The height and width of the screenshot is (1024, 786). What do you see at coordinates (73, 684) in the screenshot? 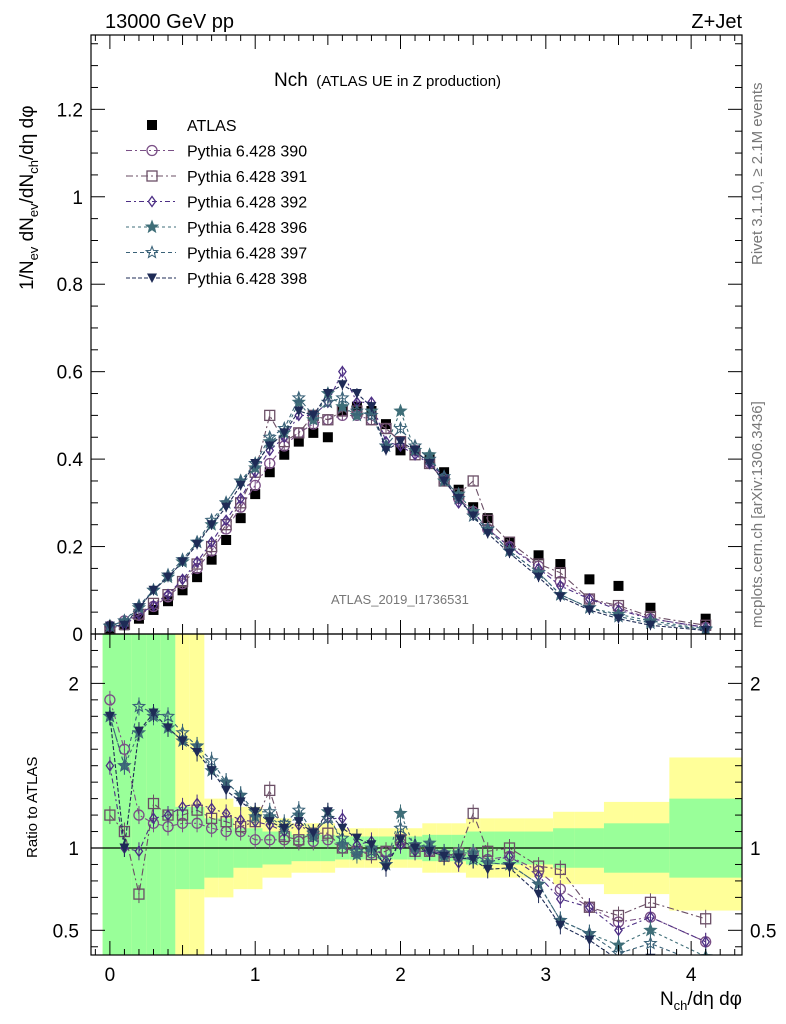
I see `ratio-ytick-label: 2` at bounding box center [73, 684].